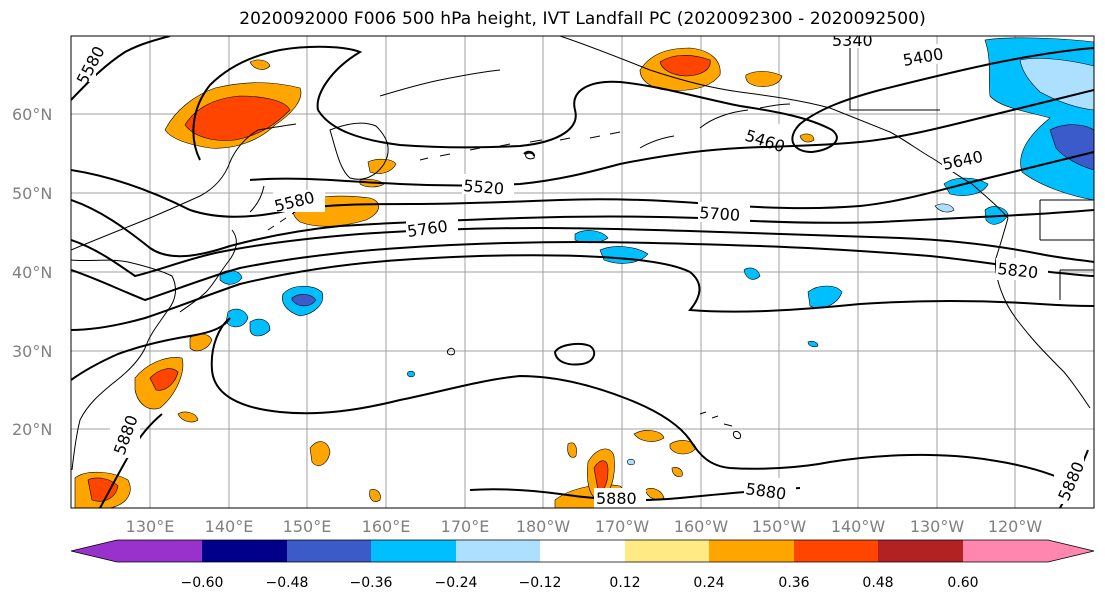 This screenshot has height=601, width=1105. I want to click on colorbar-tick-label: 0.60, so click(962, 583).